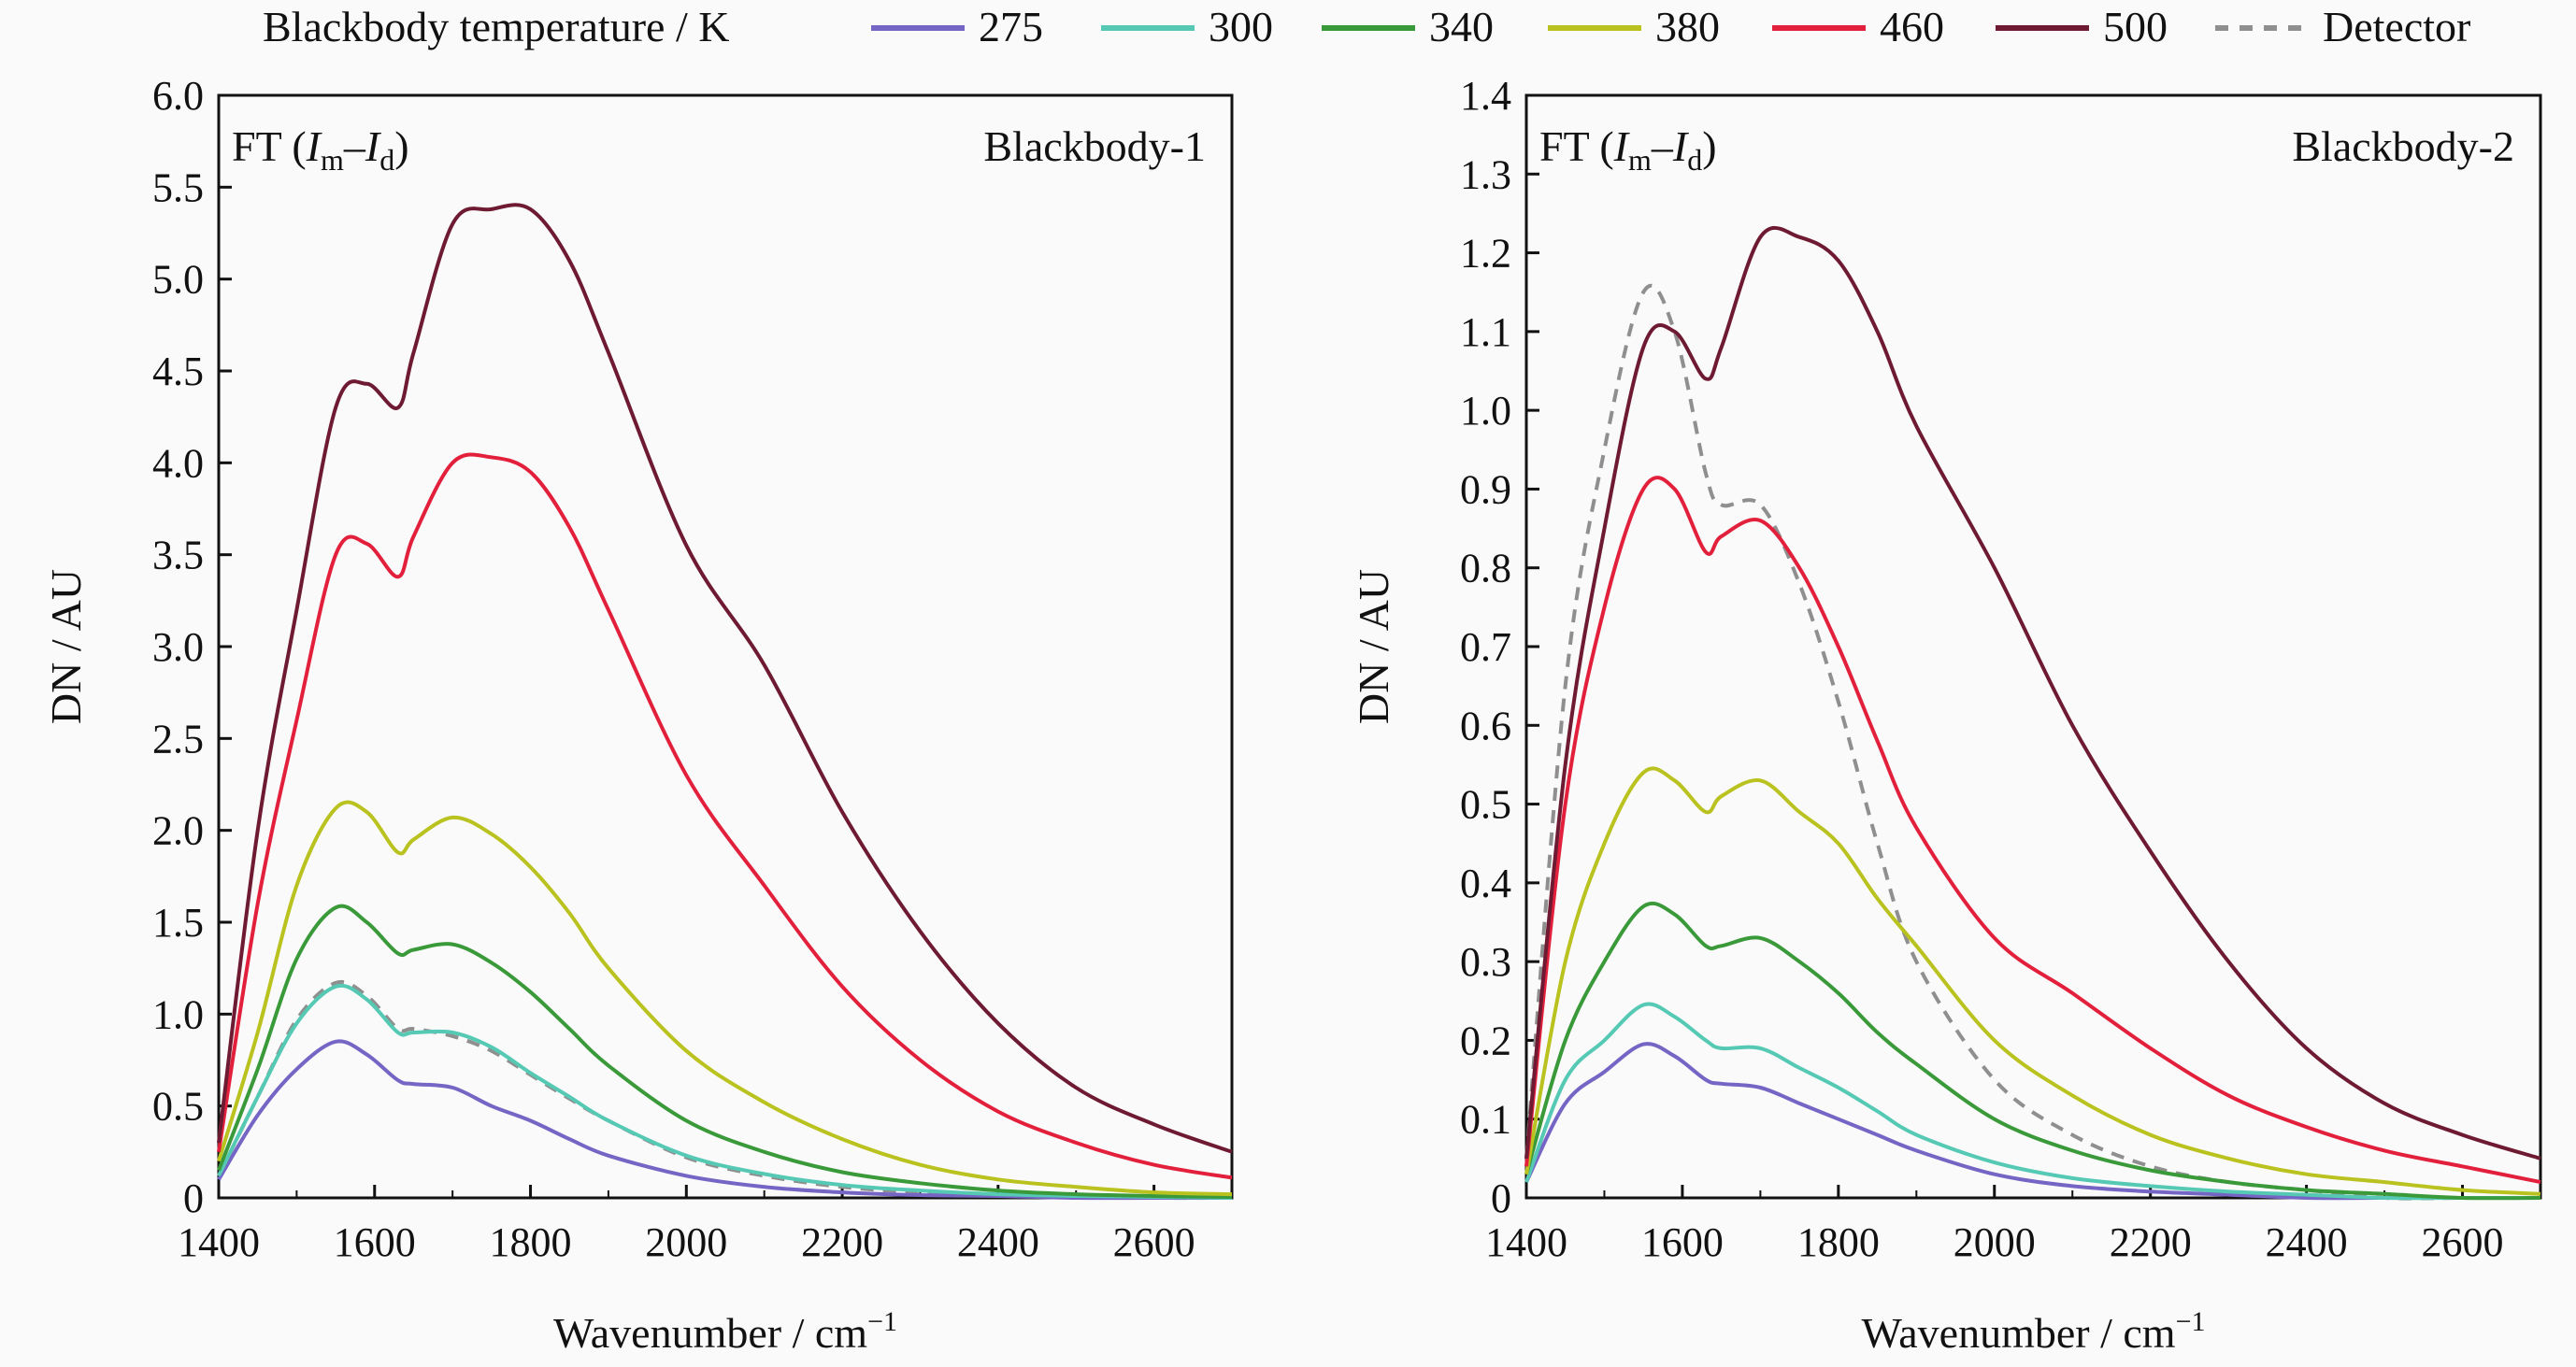  I want to click on y-tick-label: 0.2, so click(1485, 1040).